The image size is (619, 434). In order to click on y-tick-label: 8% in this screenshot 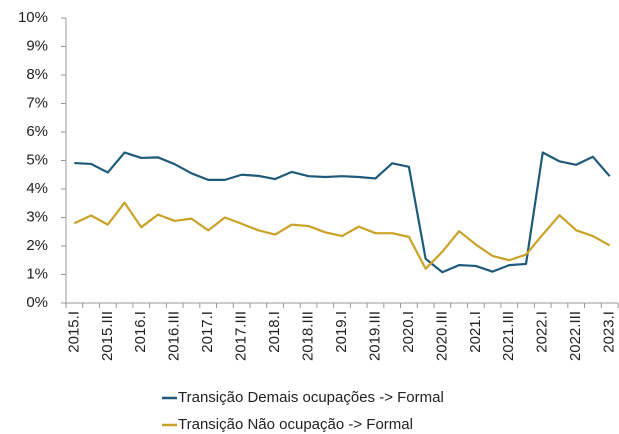, I will do `click(37, 74)`.